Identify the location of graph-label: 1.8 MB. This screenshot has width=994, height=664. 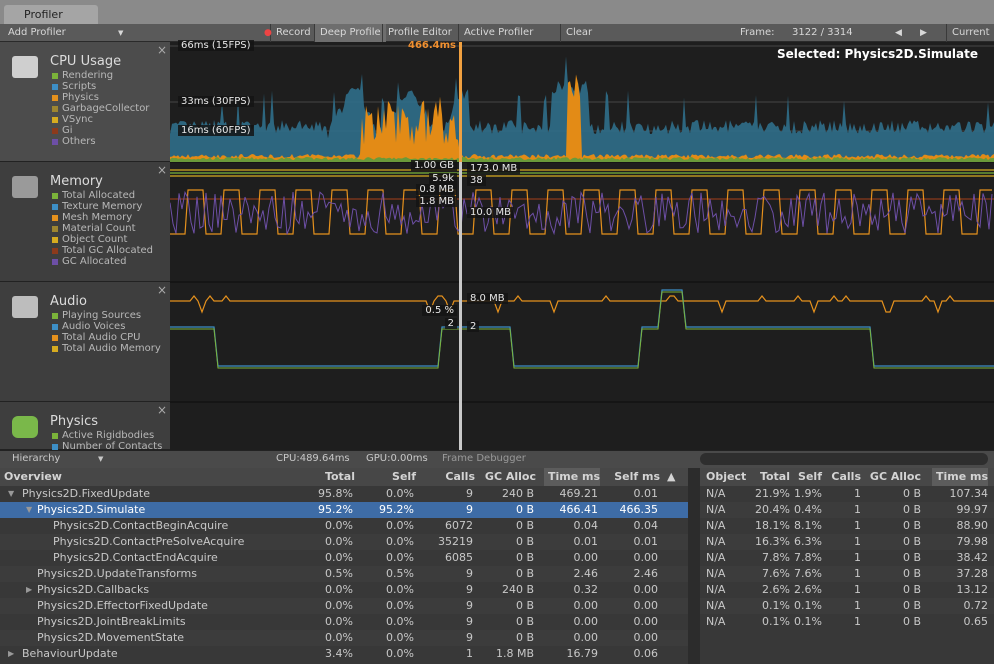
(436, 201).